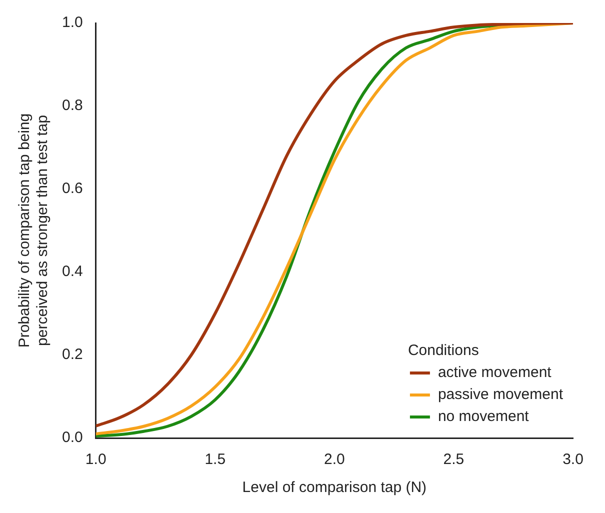 The height and width of the screenshot is (513, 605). I want to click on x-tick-label: 1.5, so click(215, 459).